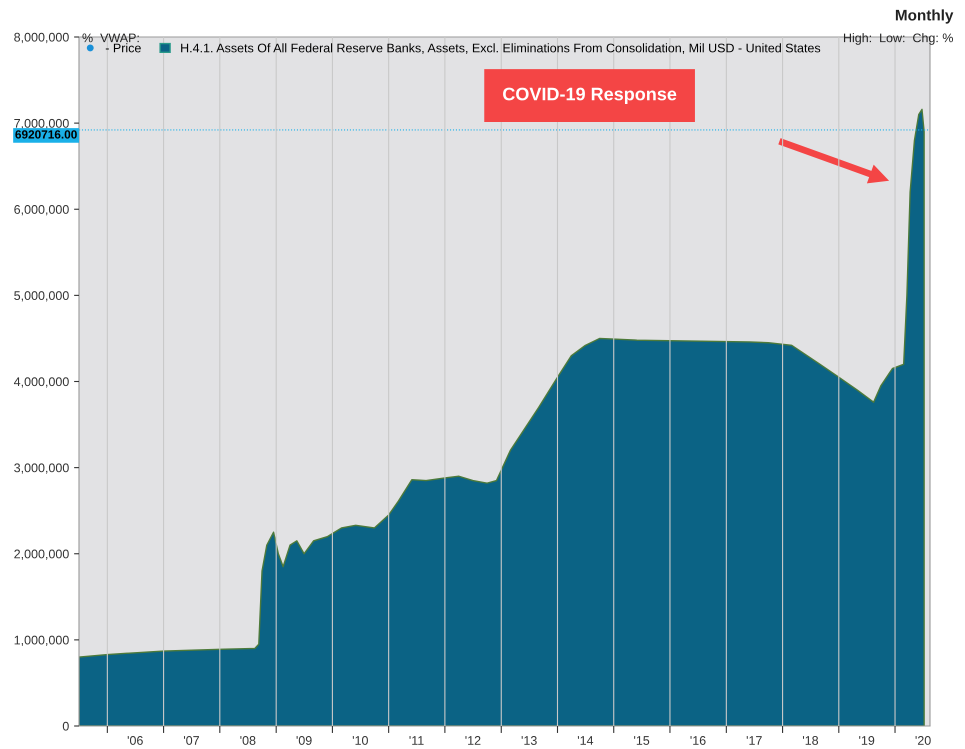 This screenshot has width=965, height=749. I want to click on text: Monthly, so click(925, 16).